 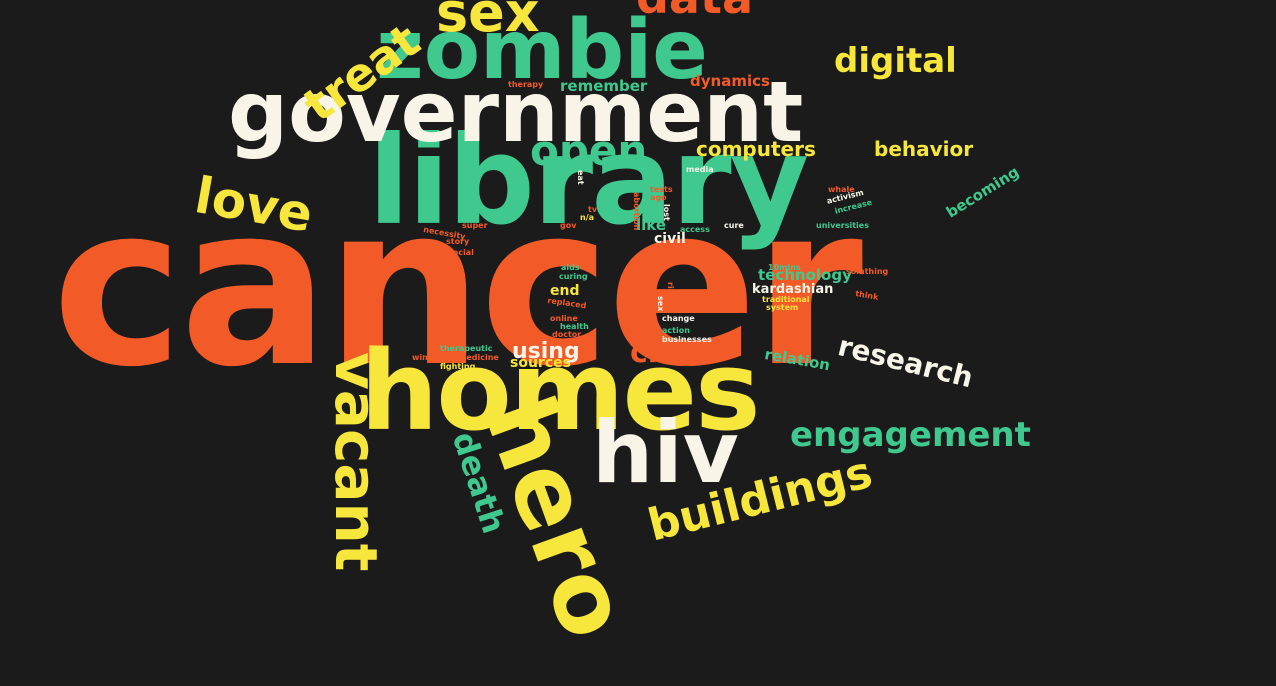 What do you see at coordinates (658, 197) in the screenshot?
I see `word-ago: ago` at bounding box center [658, 197].